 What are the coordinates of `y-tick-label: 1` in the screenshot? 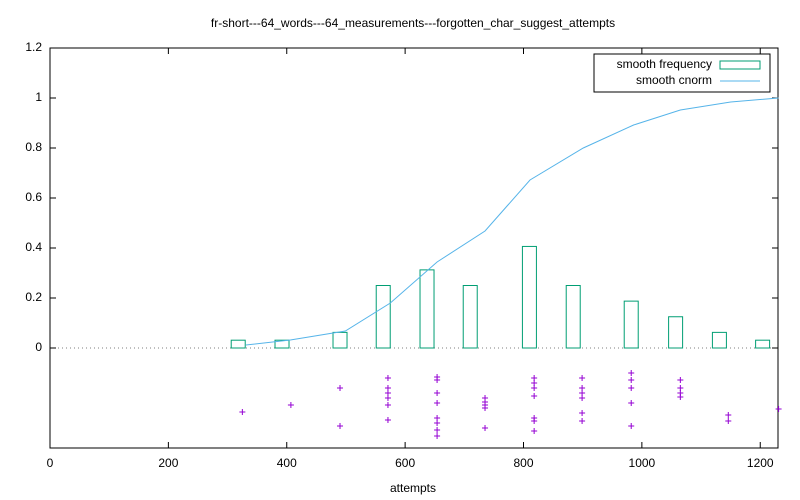 It's located at (38, 97).